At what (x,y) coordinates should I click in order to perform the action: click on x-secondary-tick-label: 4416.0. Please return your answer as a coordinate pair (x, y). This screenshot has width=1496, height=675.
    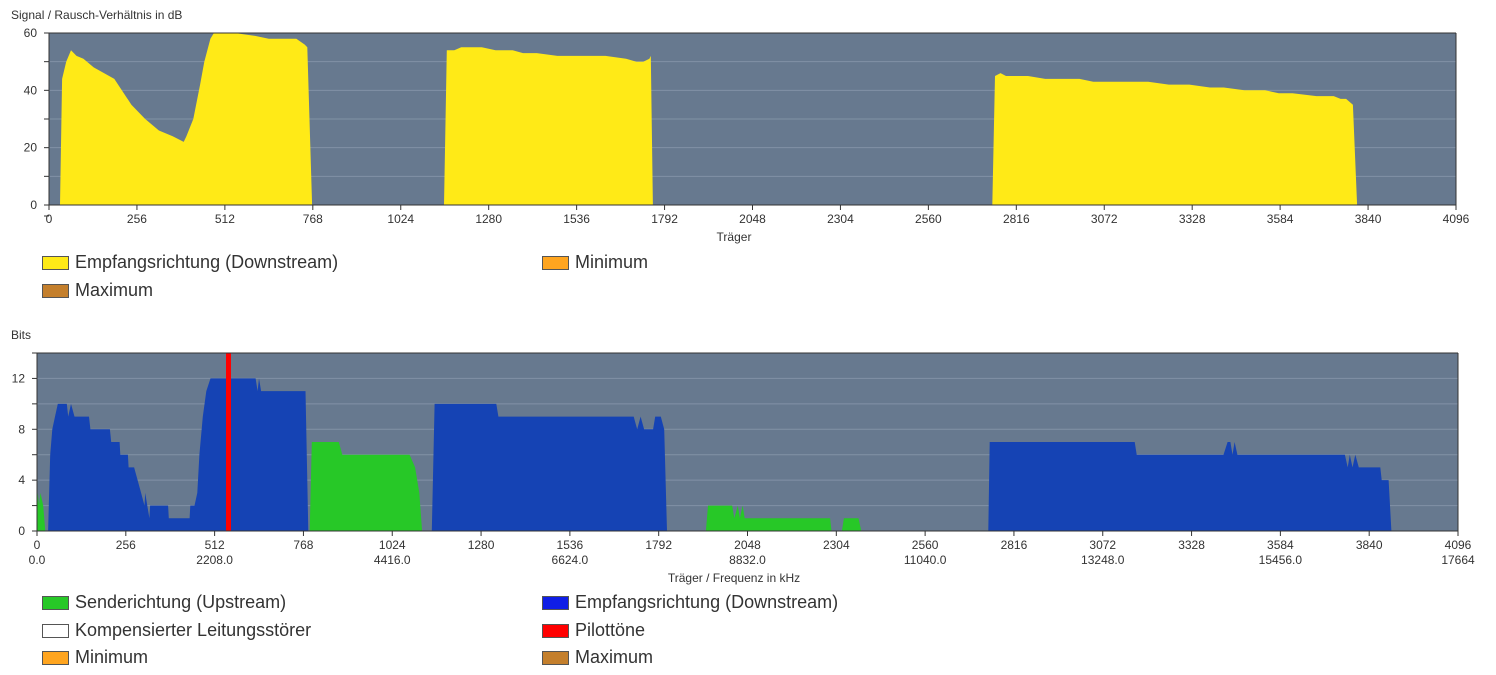
    Looking at the image, I should click on (392, 560).